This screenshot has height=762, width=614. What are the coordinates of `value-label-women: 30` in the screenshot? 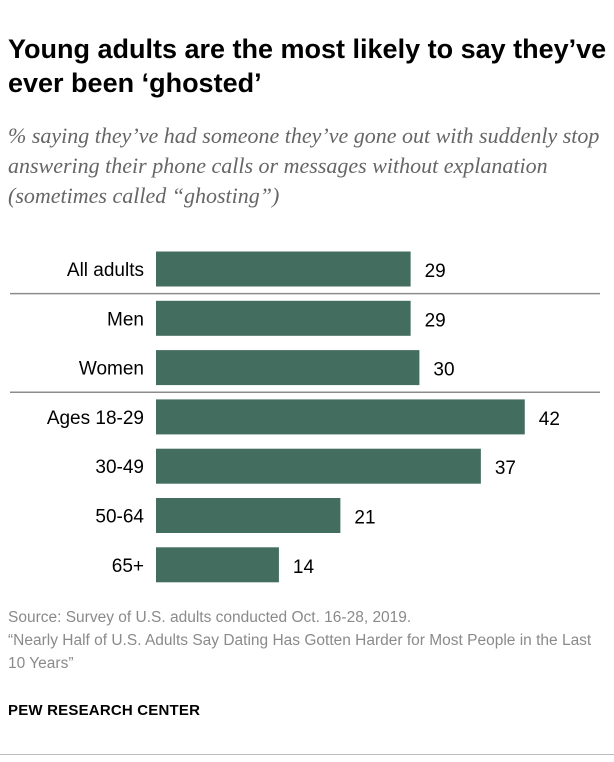 It's located at (443, 370).